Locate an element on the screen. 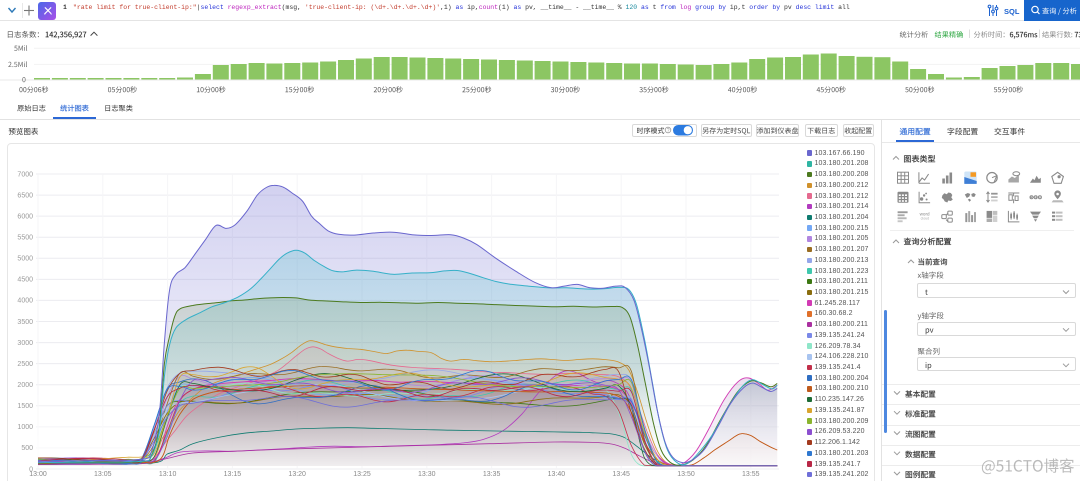 This screenshot has height=481, width=1080. svg-text: SQL is located at coordinates (1012, 11).